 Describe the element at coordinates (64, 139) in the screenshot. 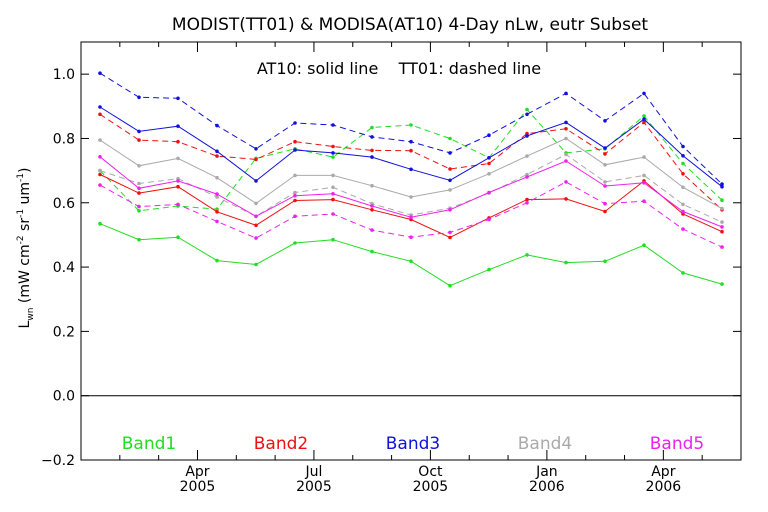

I see `y-tick-label: 0.8` at that location.